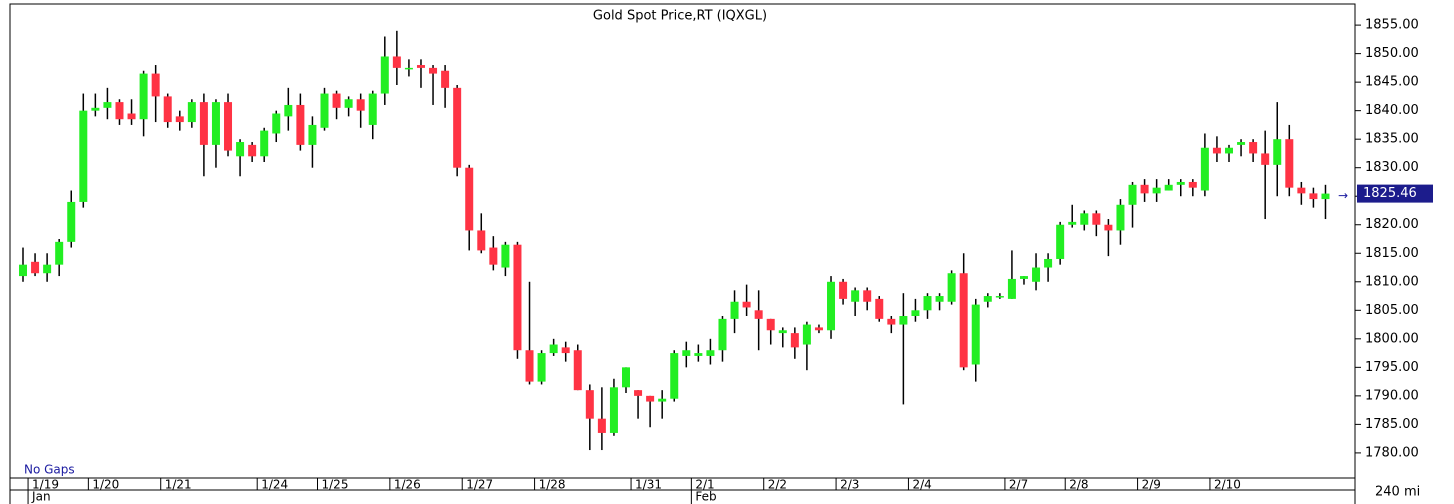 The width and height of the screenshot is (1454, 504). I want to click on month-label: Jan, so click(41, 497).